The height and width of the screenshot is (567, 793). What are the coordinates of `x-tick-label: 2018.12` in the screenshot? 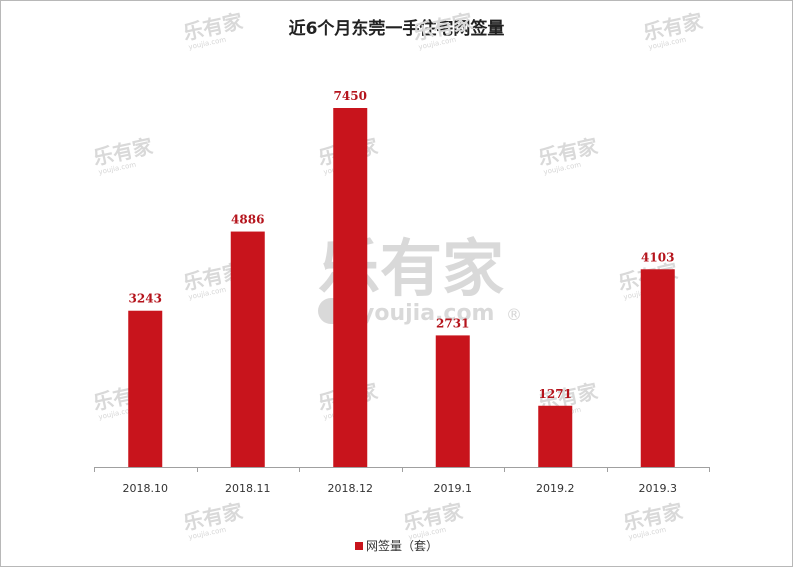 It's located at (351, 488).